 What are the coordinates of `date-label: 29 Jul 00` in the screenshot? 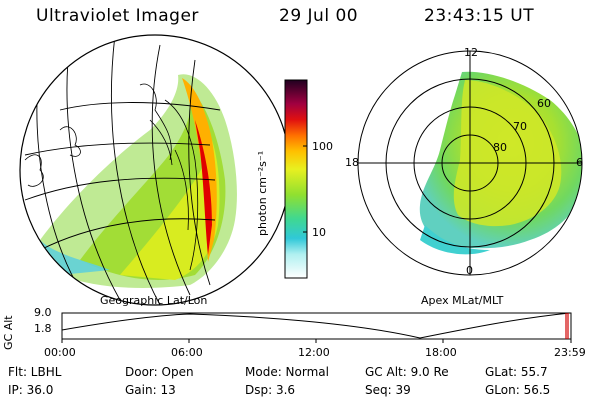 It's located at (319, 16).